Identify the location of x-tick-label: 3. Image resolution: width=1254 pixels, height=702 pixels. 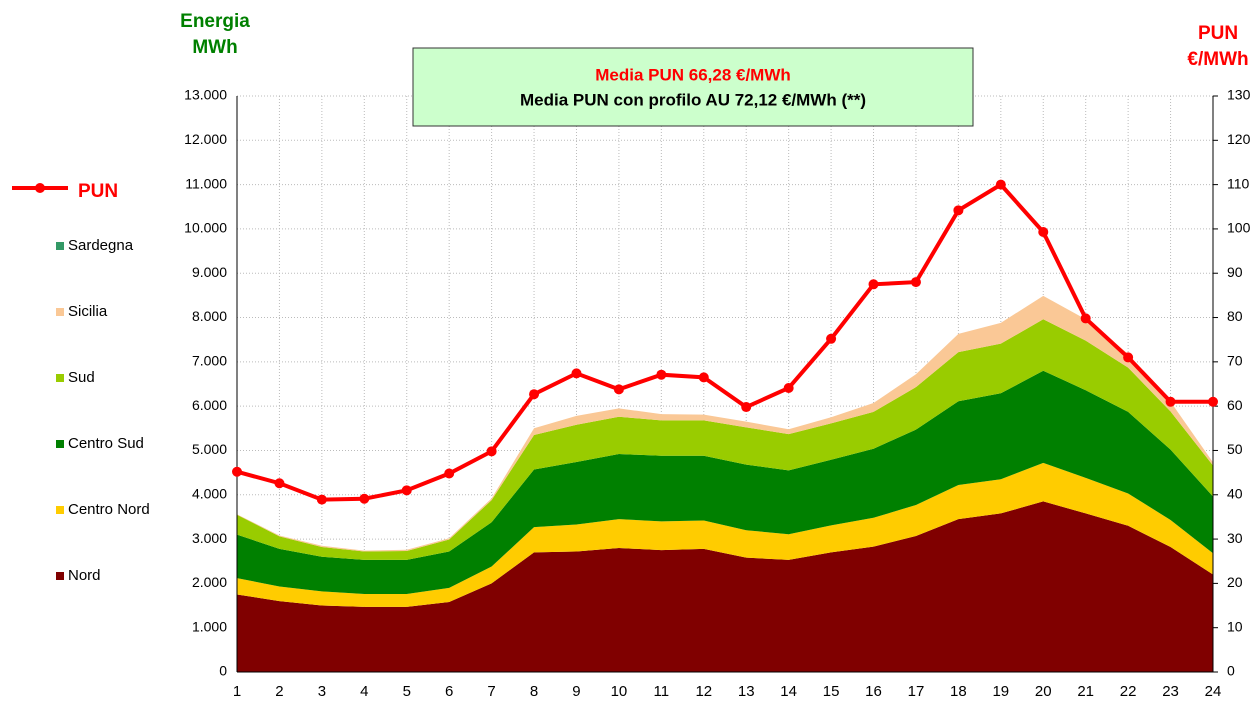
(322, 691).